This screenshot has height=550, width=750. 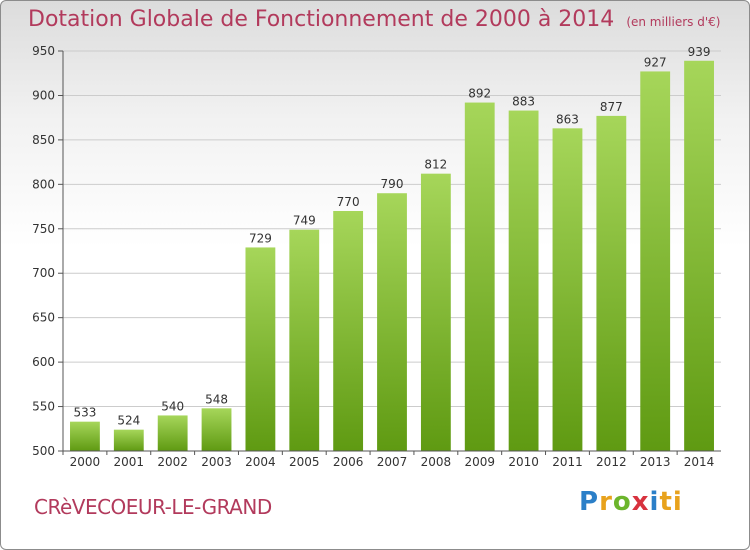 What do you see at coordinates (348, 462) in the screenshot?
I see `x-tick-label: 2006` at bounding box center [348, 462].